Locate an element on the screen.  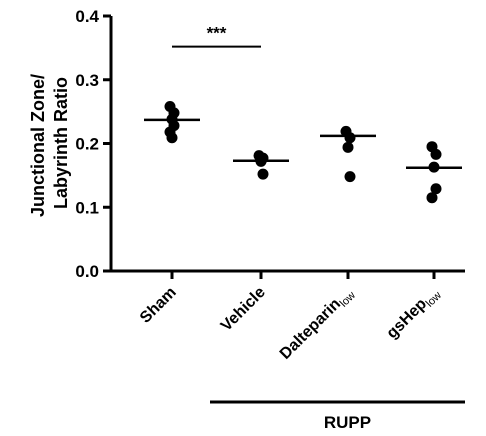
significance-bracket: *** is located at coordinates (216, 36).